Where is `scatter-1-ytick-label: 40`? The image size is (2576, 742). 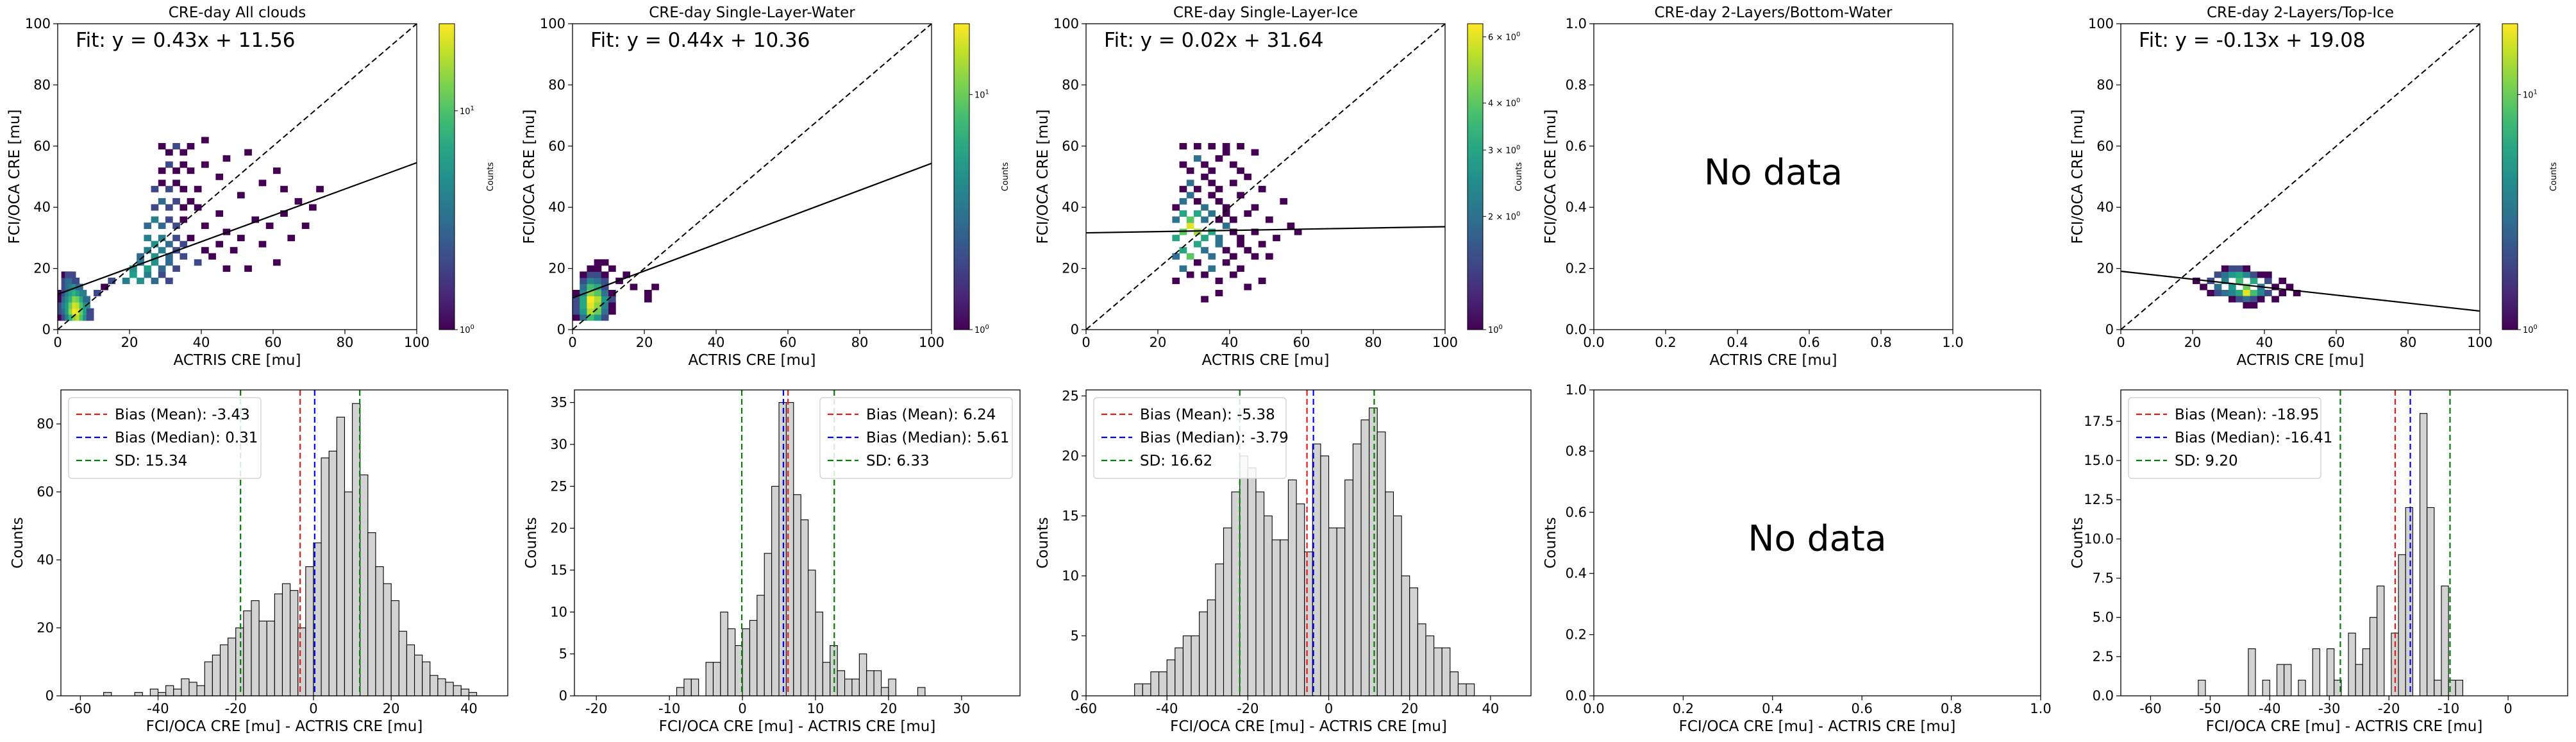
scatter-1-ytick-label: 40 is located at coordinates (42, 207).